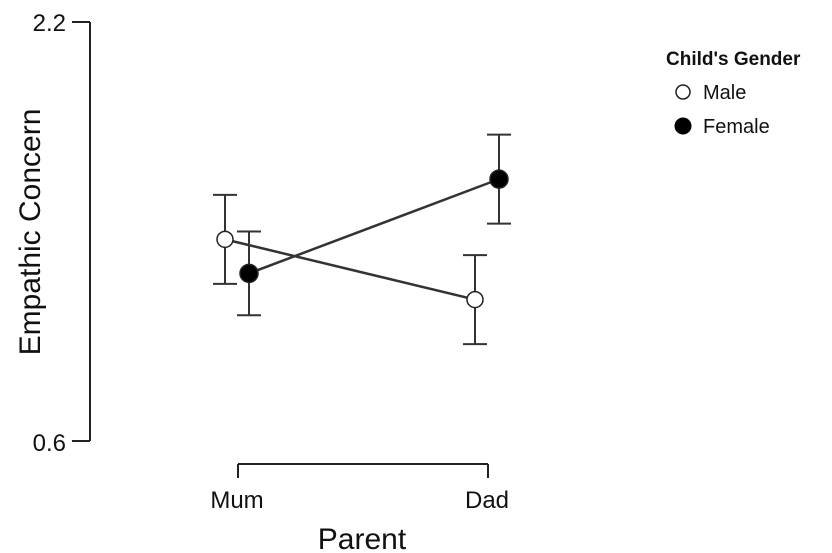 Image resolution: width=832 pixels, height=553 pixels. Describe the element at coordinates (374, 226) in the screenshot. I see `series-line-female` at that location.